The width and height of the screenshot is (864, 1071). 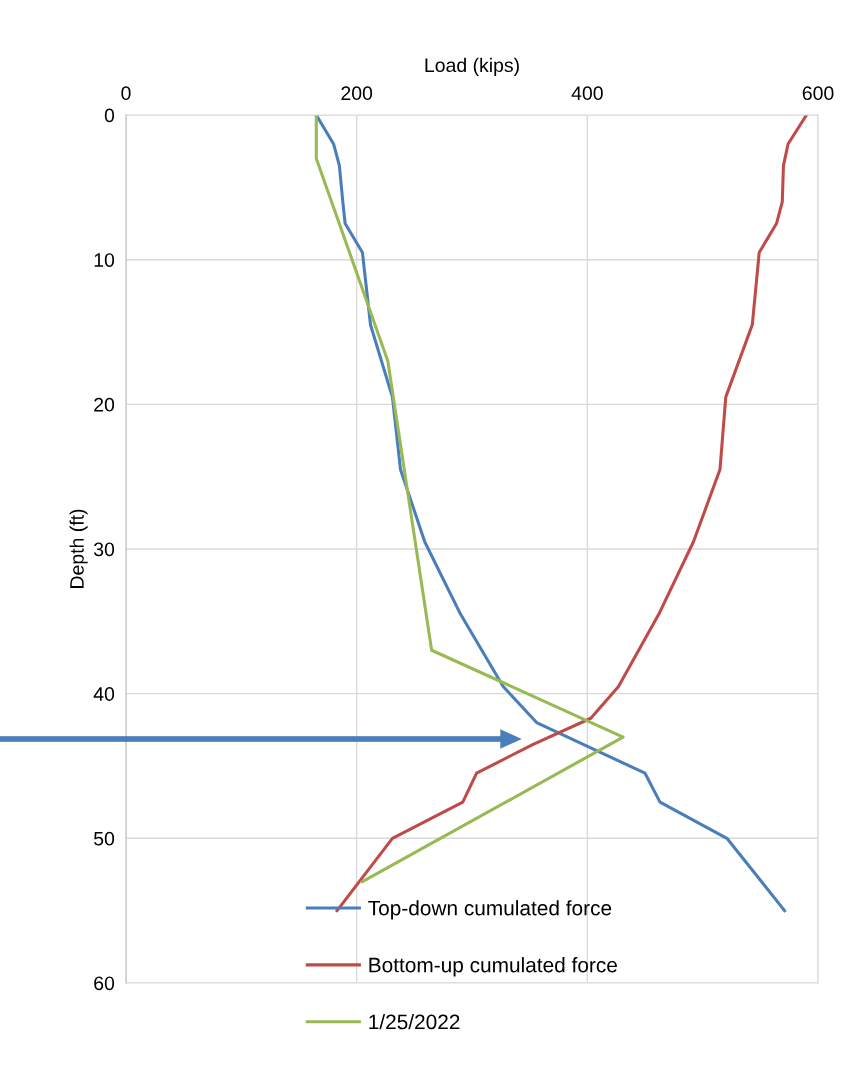 What do you see at coordinates (818, 93) in the screenshot?
I see `x-tick-label: 600` at bounding box center [818, 93].